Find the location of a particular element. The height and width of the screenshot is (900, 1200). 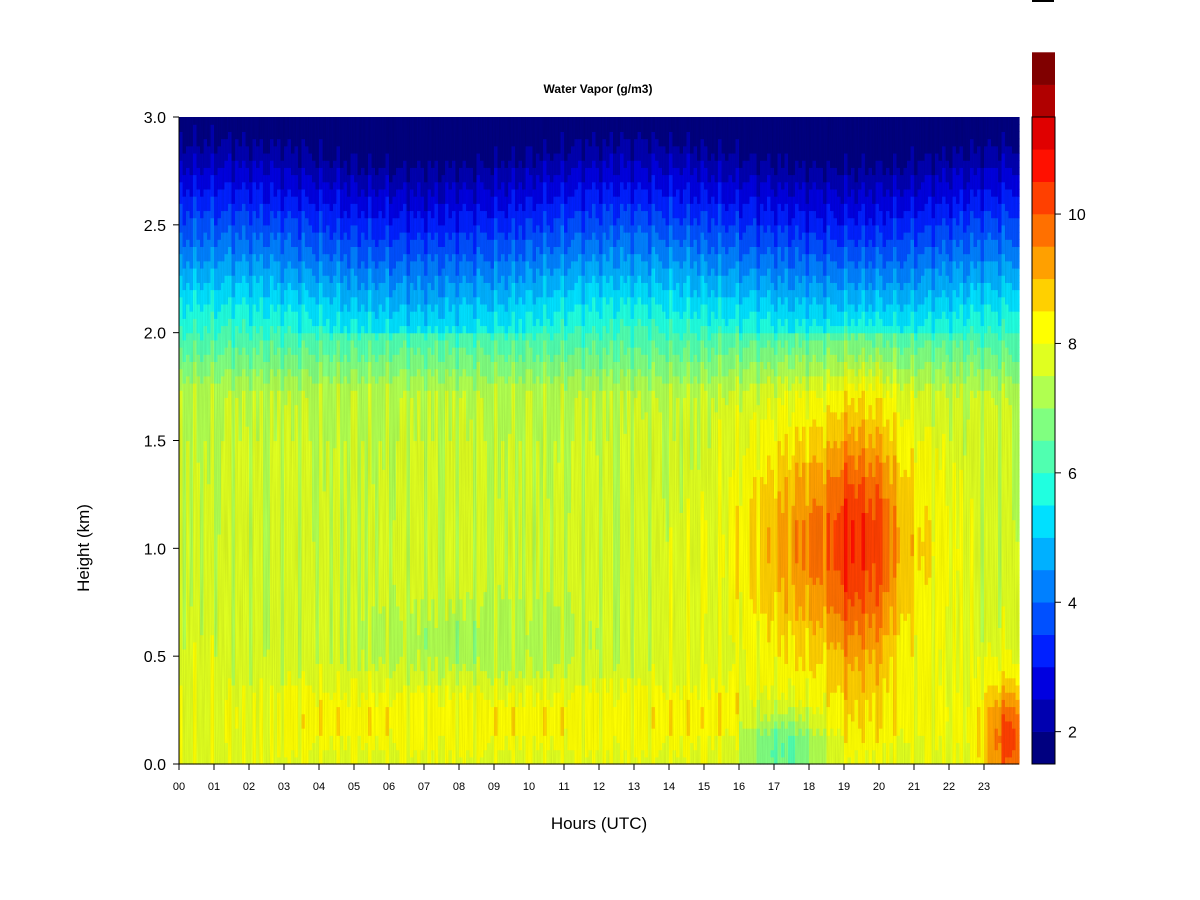

corner-mark is located at coordinates (1043, 1).